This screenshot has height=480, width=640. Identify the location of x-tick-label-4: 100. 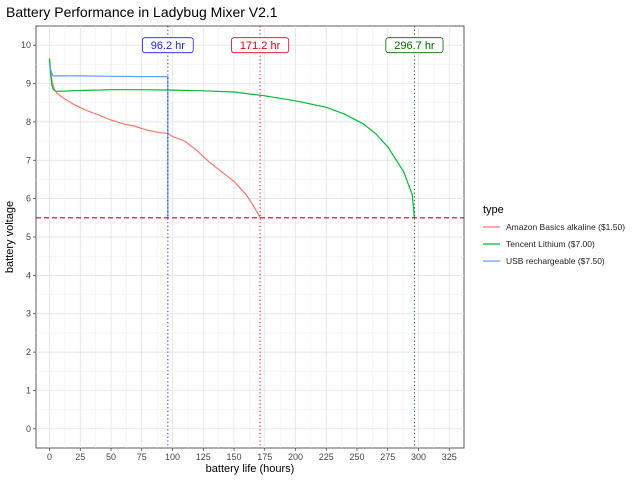
(172, 457).